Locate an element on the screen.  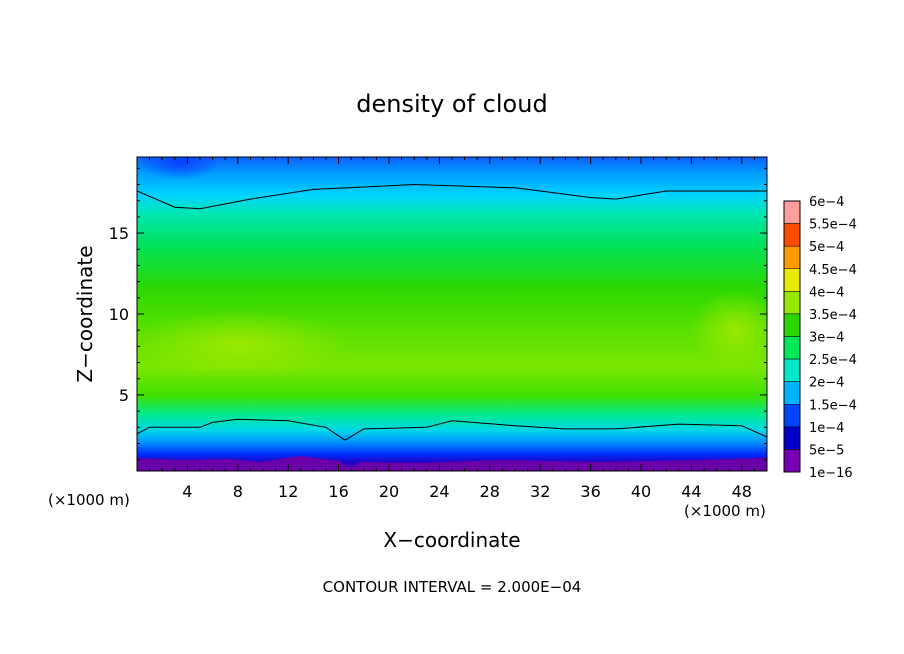
colorbar-label: 6e−4 is located at coordinates (826, 202).